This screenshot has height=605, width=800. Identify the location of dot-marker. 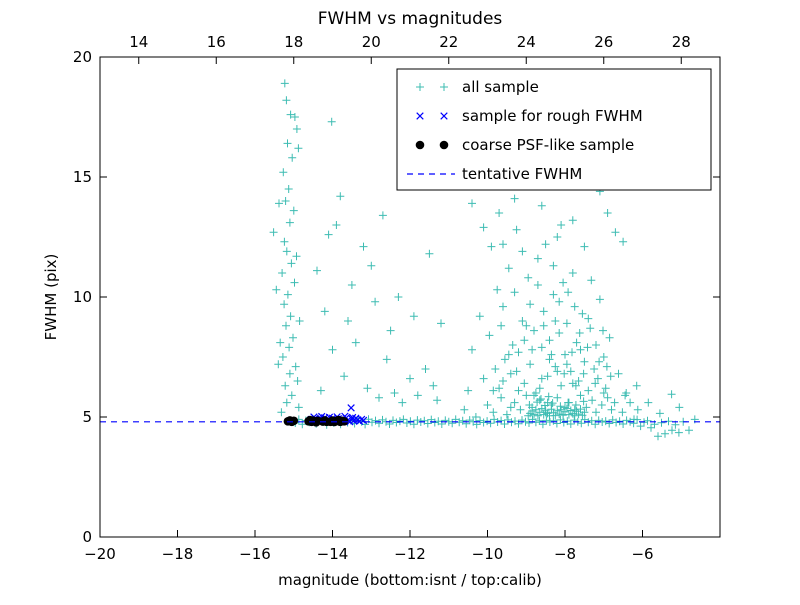
(294, 421).